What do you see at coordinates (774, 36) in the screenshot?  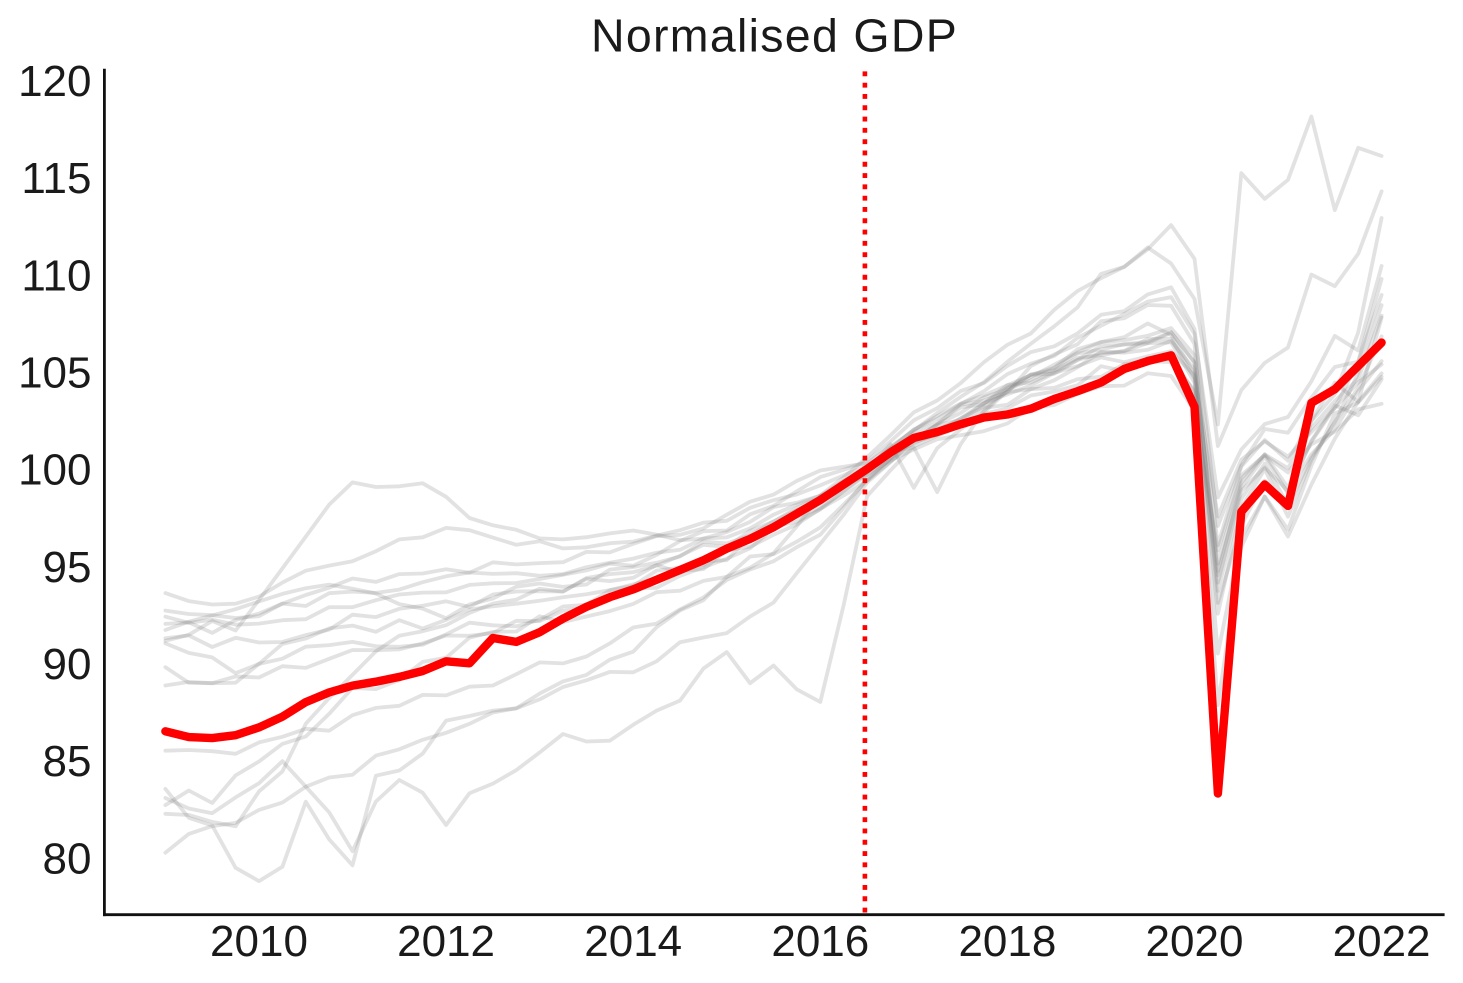 I see `svg-text: Normalised GDP` at bounding box center [774, 36].